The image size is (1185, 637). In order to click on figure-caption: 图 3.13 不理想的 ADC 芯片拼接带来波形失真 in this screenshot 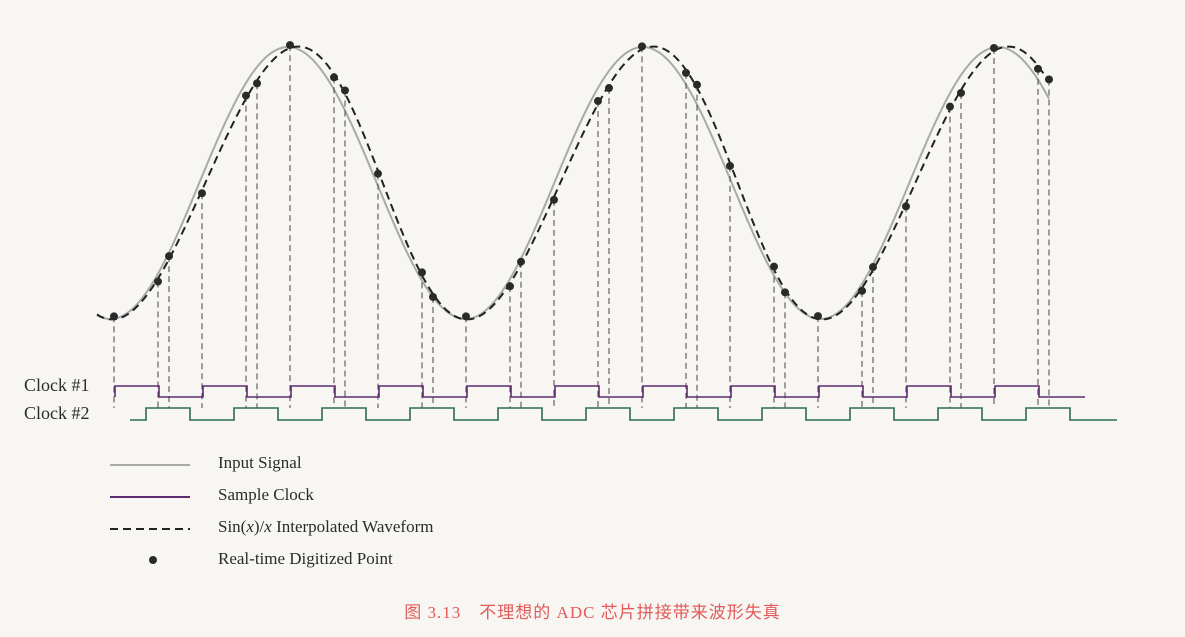, I will do `click(592, 612)`.